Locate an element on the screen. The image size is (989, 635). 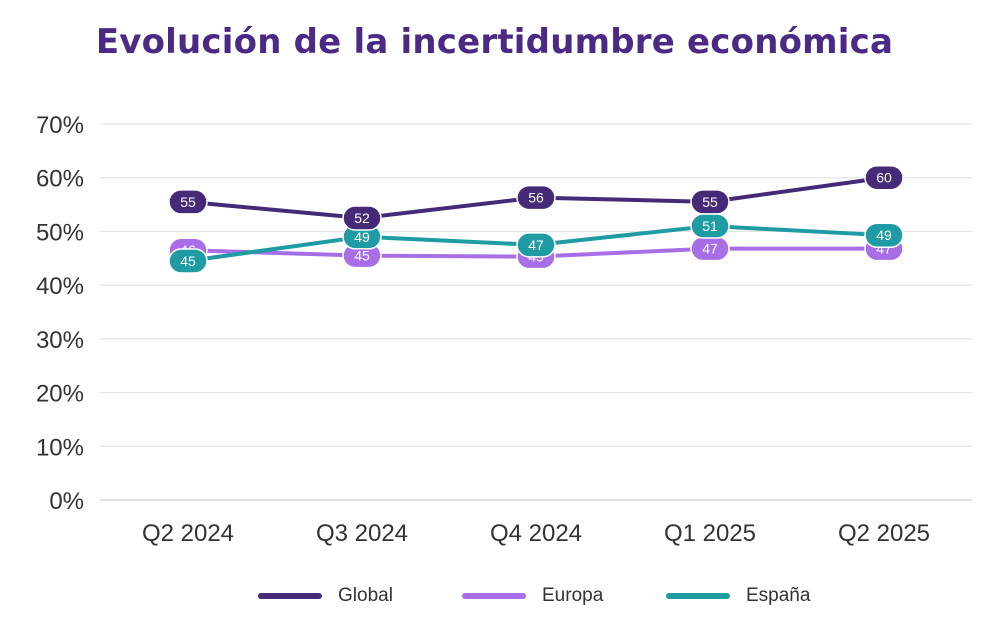
x-tick-label: Q3 2024 is located at coordinates (362, 533).